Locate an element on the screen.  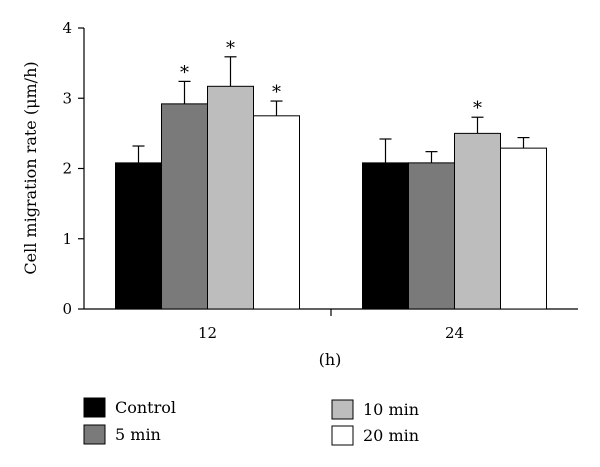
legend-label-5-min: 5 min is located at coordinates (138, 434).